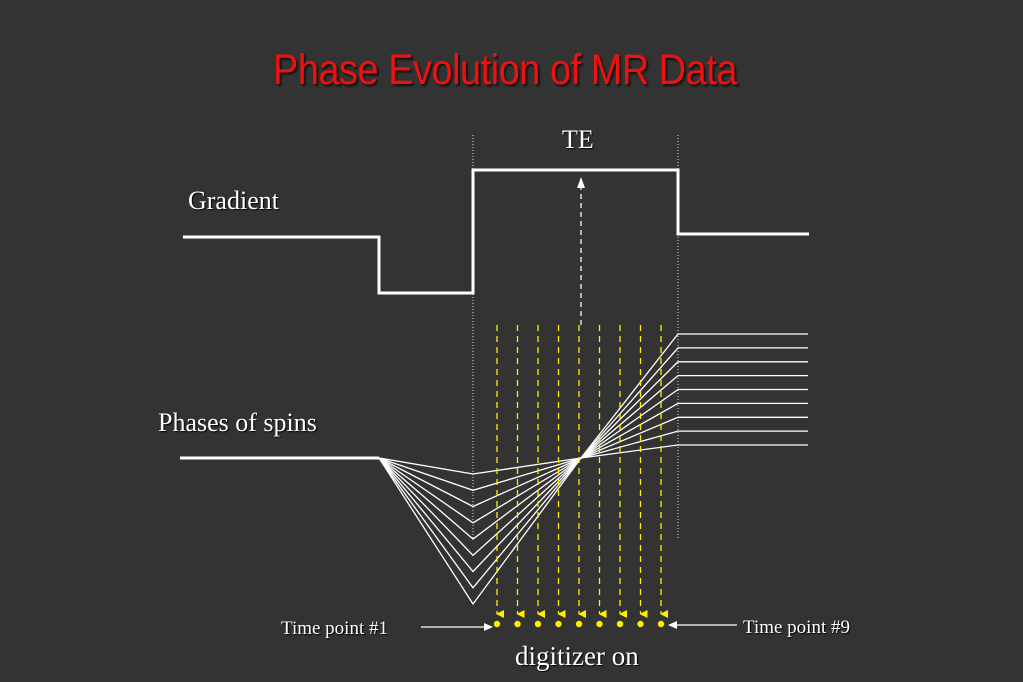 The height and width of the screenshot is (682, 1023). Describe the element at coordinates (334, 628) in the screenshot. I see `time-point-first-label: Time point #1` at that location.